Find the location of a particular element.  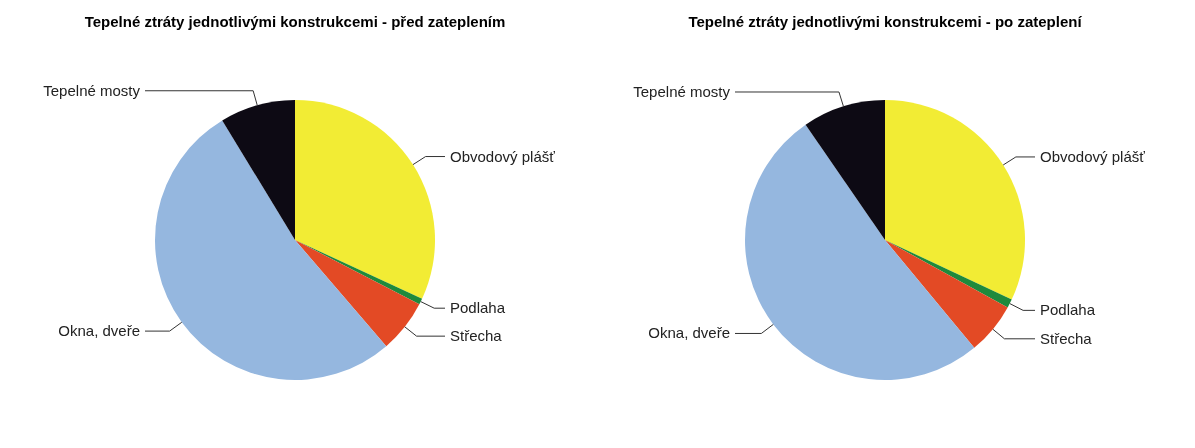

chart-title: Tepelné ztráty jednotlivými konstrukcemi - po zateplení is located at coordinates (885, 21).